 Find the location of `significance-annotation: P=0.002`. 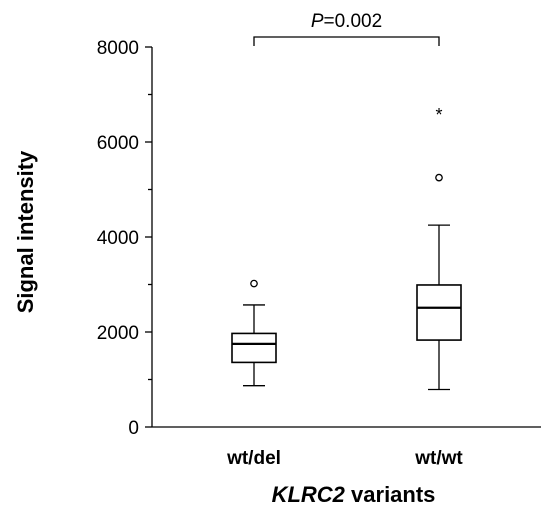

significance-annotation: P=0.002 is located at coordinates (346, 28).